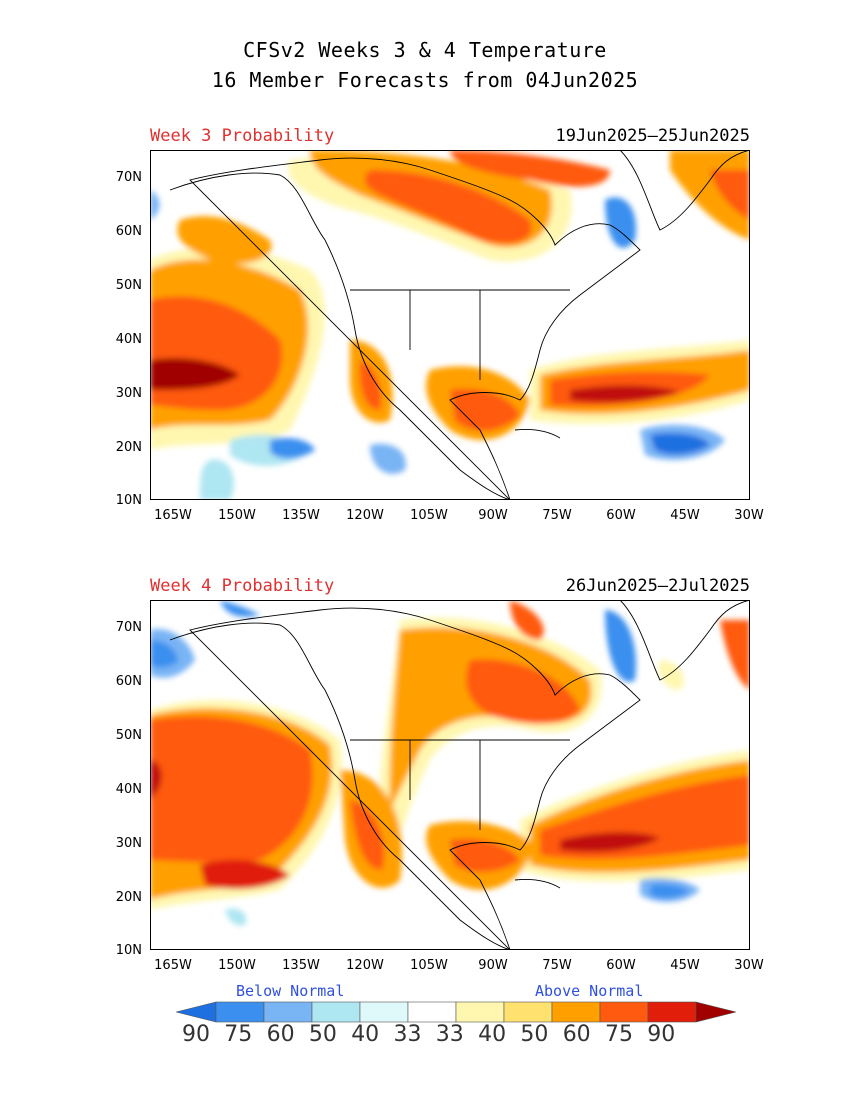 The image size is (850, 1100). Describe the element at coordinates (527, 620) in the screenshot. I see `w4-canada-top` at that location.